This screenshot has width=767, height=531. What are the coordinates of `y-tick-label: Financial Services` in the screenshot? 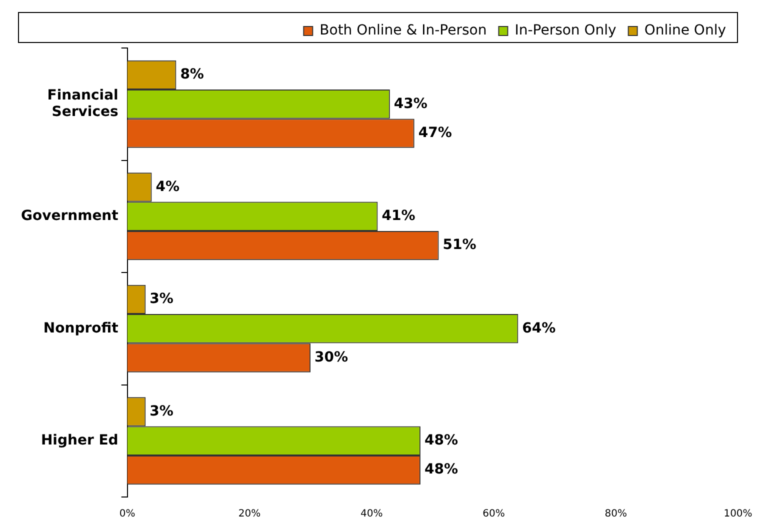 It's located at (82, 103).